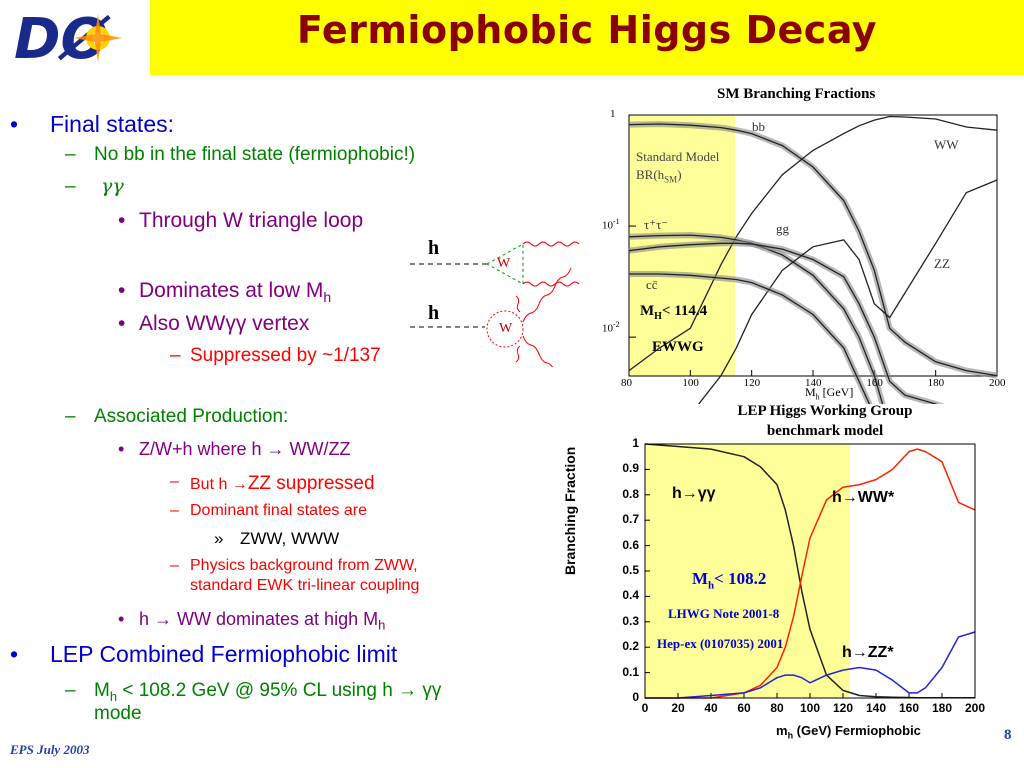 This screenshot has height=768, width=1024. I want to click on bottom-x-tick-label: 20, so click(678, 708).